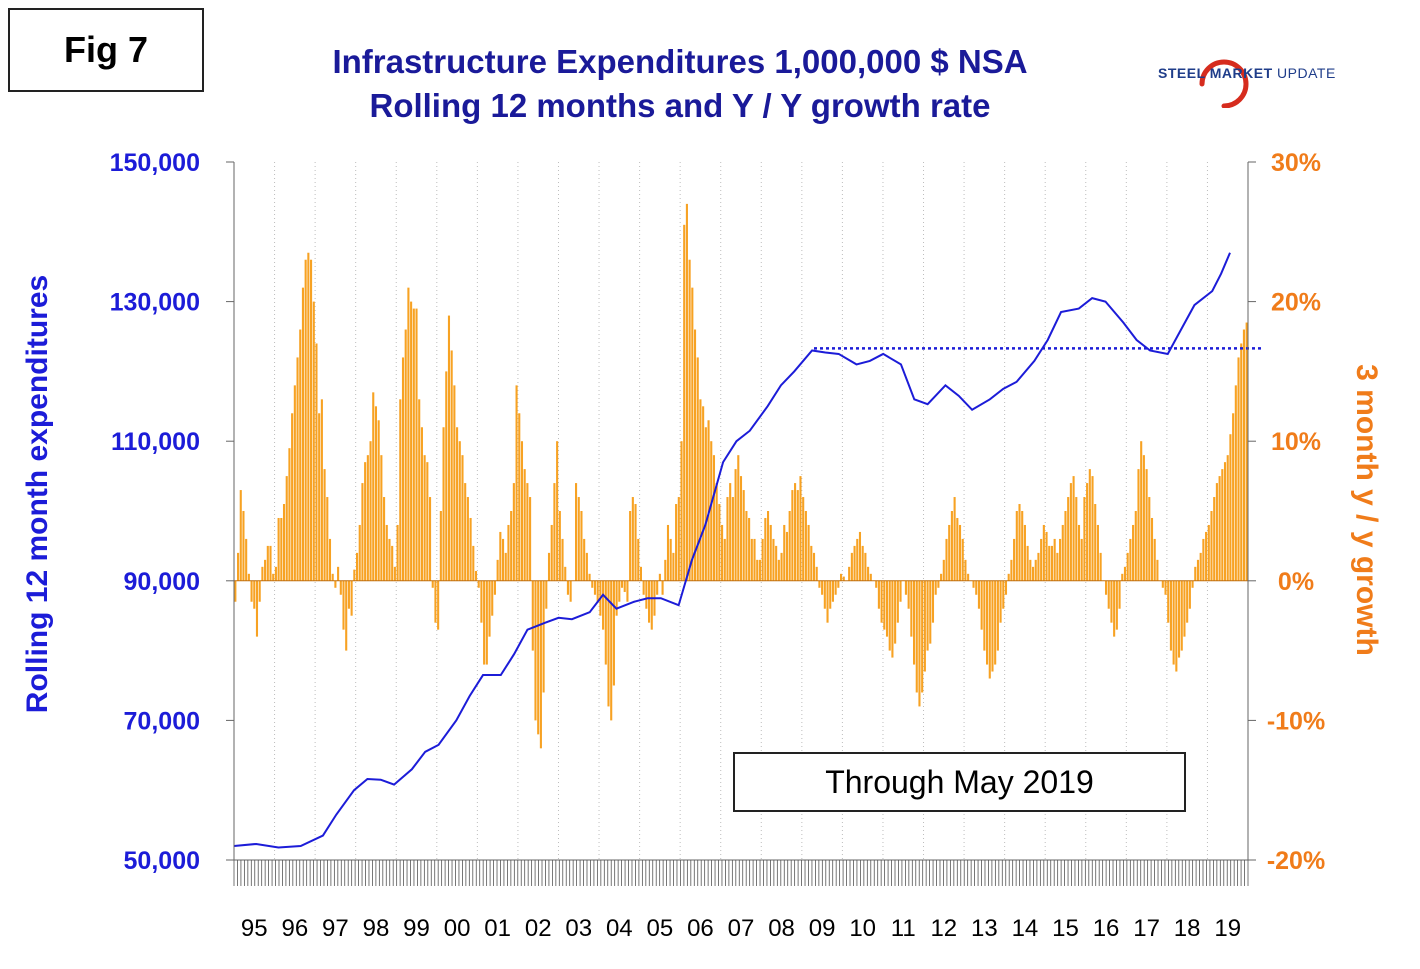 The height and width of the screenshot is (969, 1420). Describe the element at coordinates (155, 163) in the screenshot. I see `left-tick-label: 150,000` at that location.